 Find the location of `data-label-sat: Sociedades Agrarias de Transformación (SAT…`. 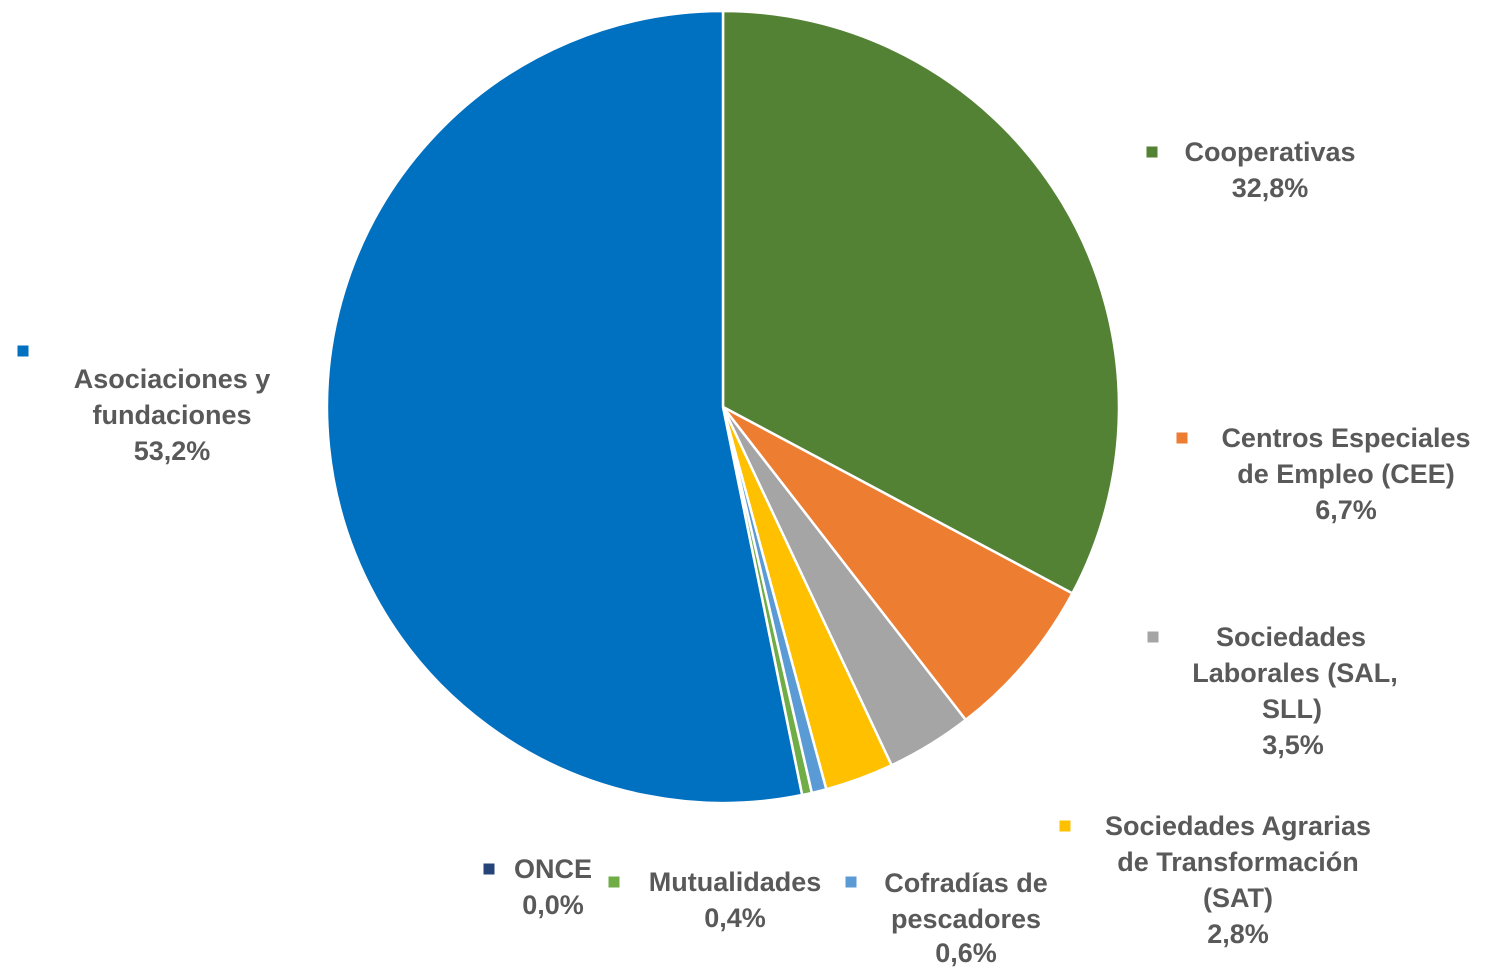

data-label-sat: Sociedades Agrarias de Transformación (SAT… is located at coordinates (1215, 880).